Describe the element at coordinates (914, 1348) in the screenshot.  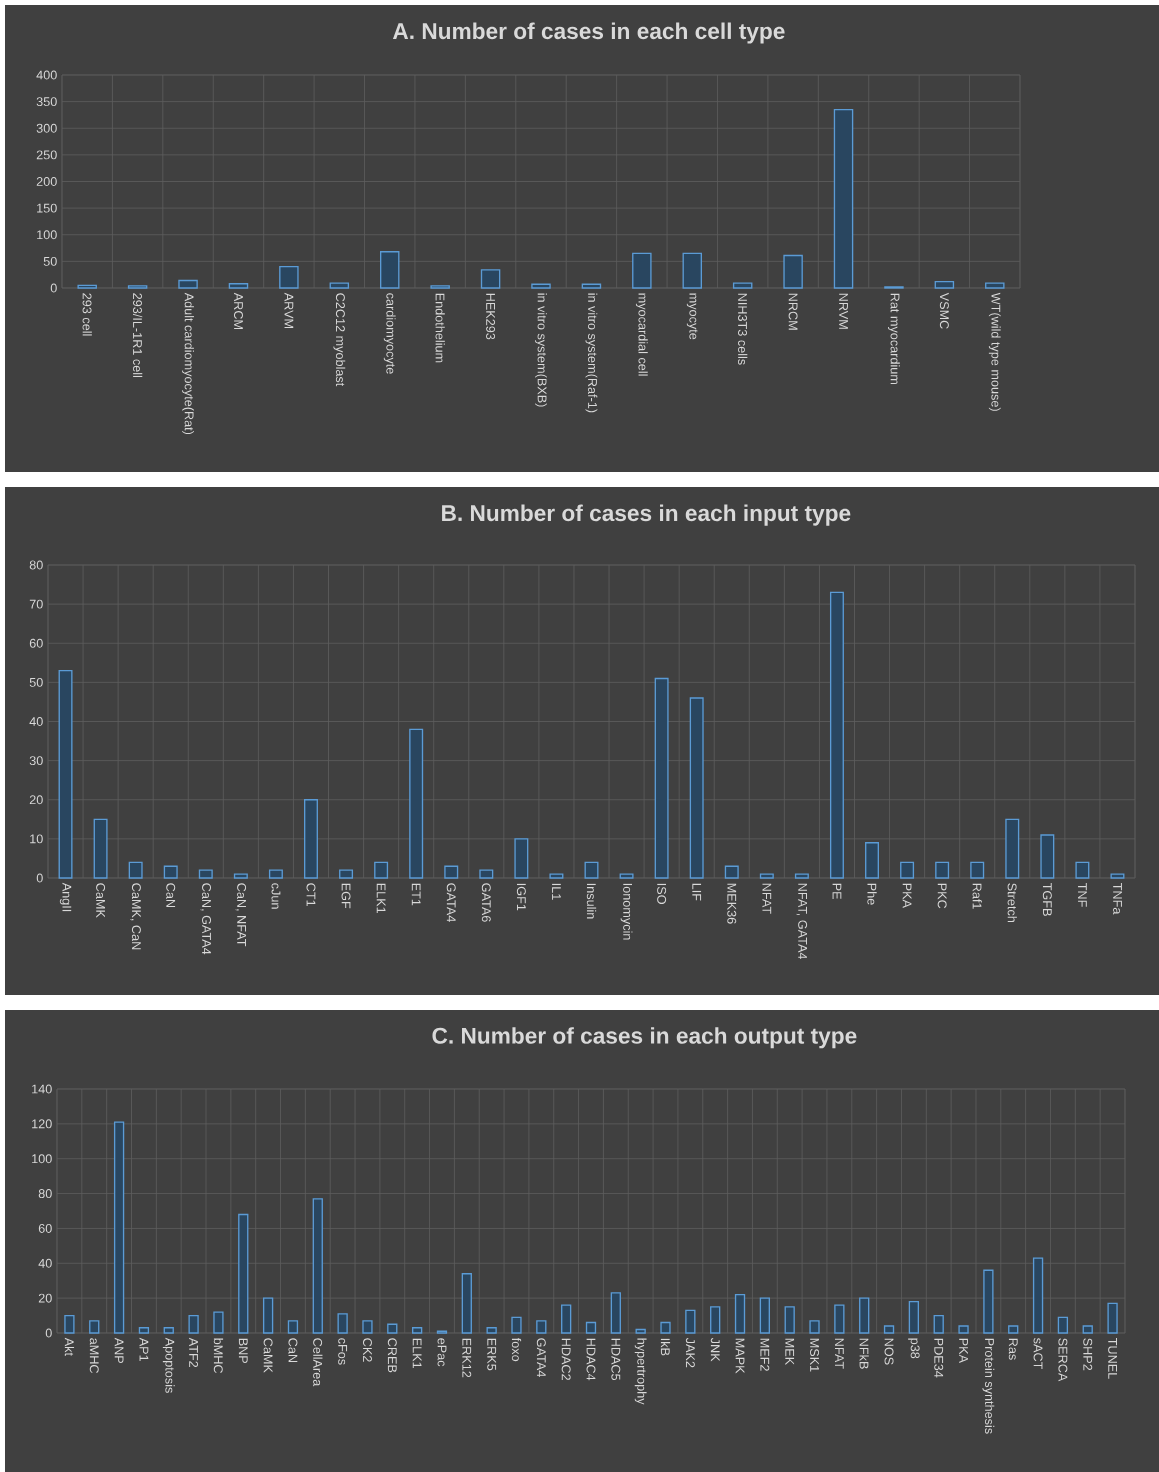
I see `x-tick-label: p38` at that location.